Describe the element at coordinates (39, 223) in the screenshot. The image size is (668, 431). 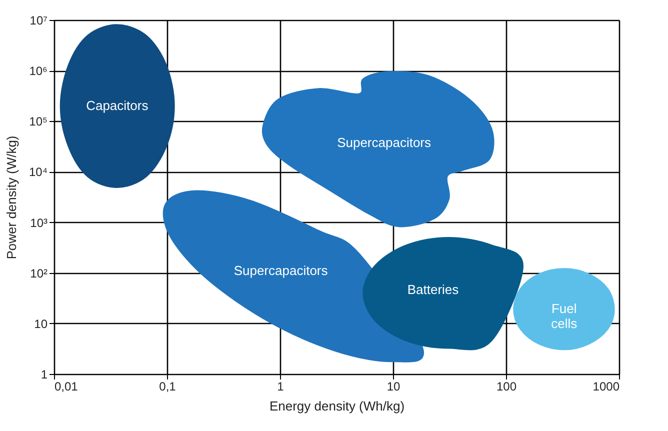
I see `y-tick-label: 10³` at that location.